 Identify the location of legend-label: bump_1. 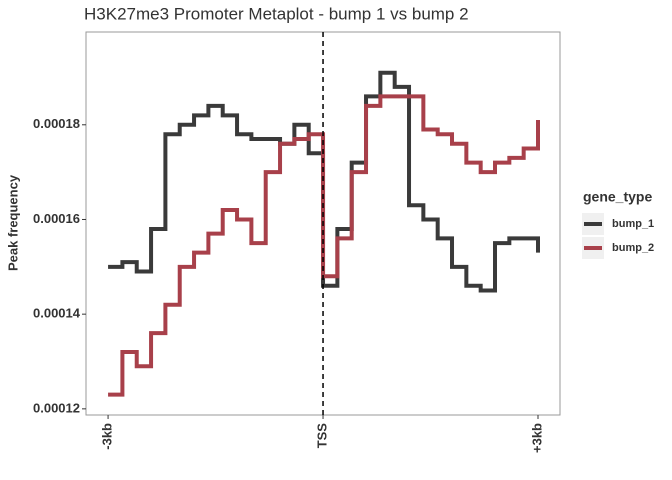
(633, 224).